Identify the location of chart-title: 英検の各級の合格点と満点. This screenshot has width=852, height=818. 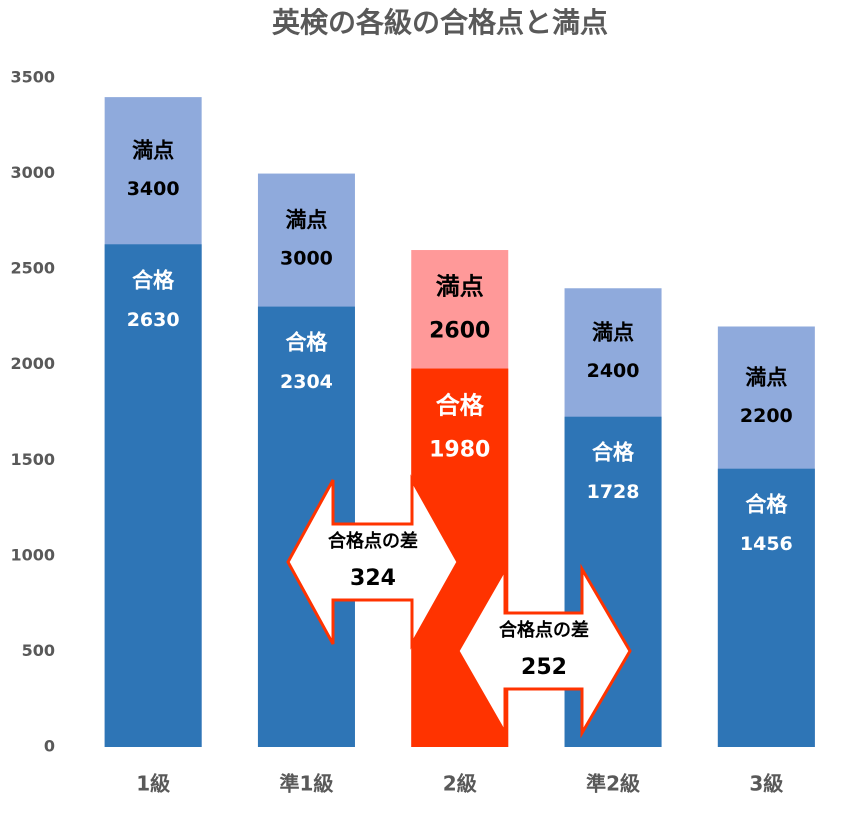
(440, 22).